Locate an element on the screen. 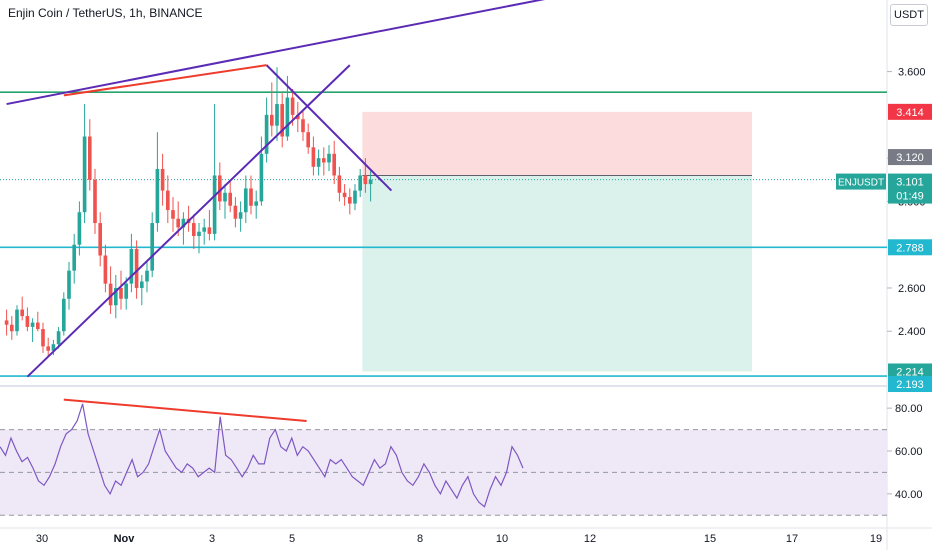 The image size is (932, 550). price-badge-entry is located at coordinates (910, 157).